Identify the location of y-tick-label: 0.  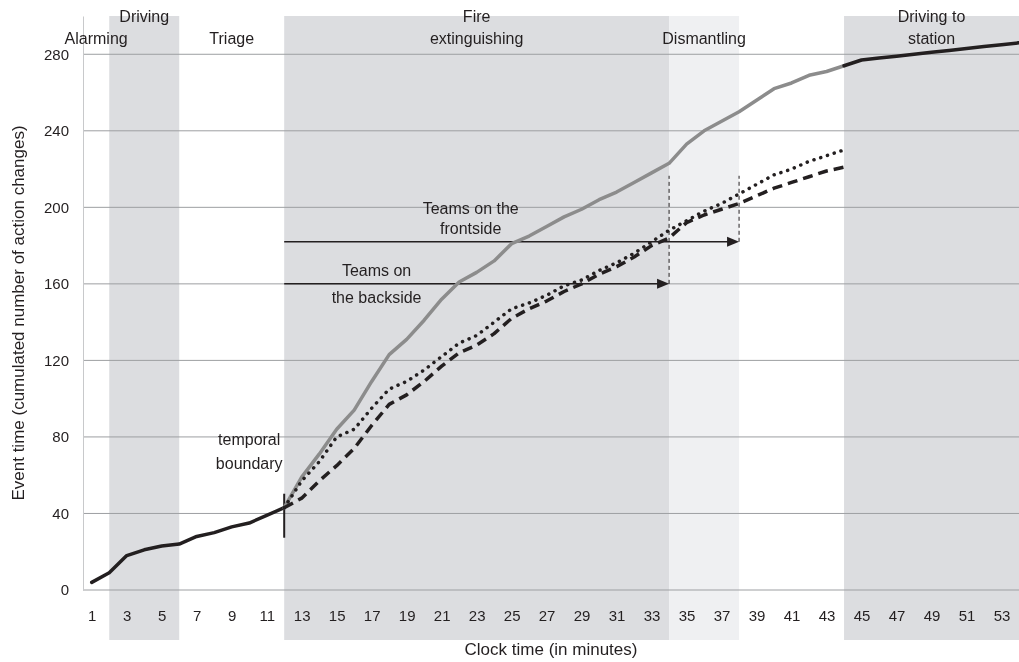
(64, 590).